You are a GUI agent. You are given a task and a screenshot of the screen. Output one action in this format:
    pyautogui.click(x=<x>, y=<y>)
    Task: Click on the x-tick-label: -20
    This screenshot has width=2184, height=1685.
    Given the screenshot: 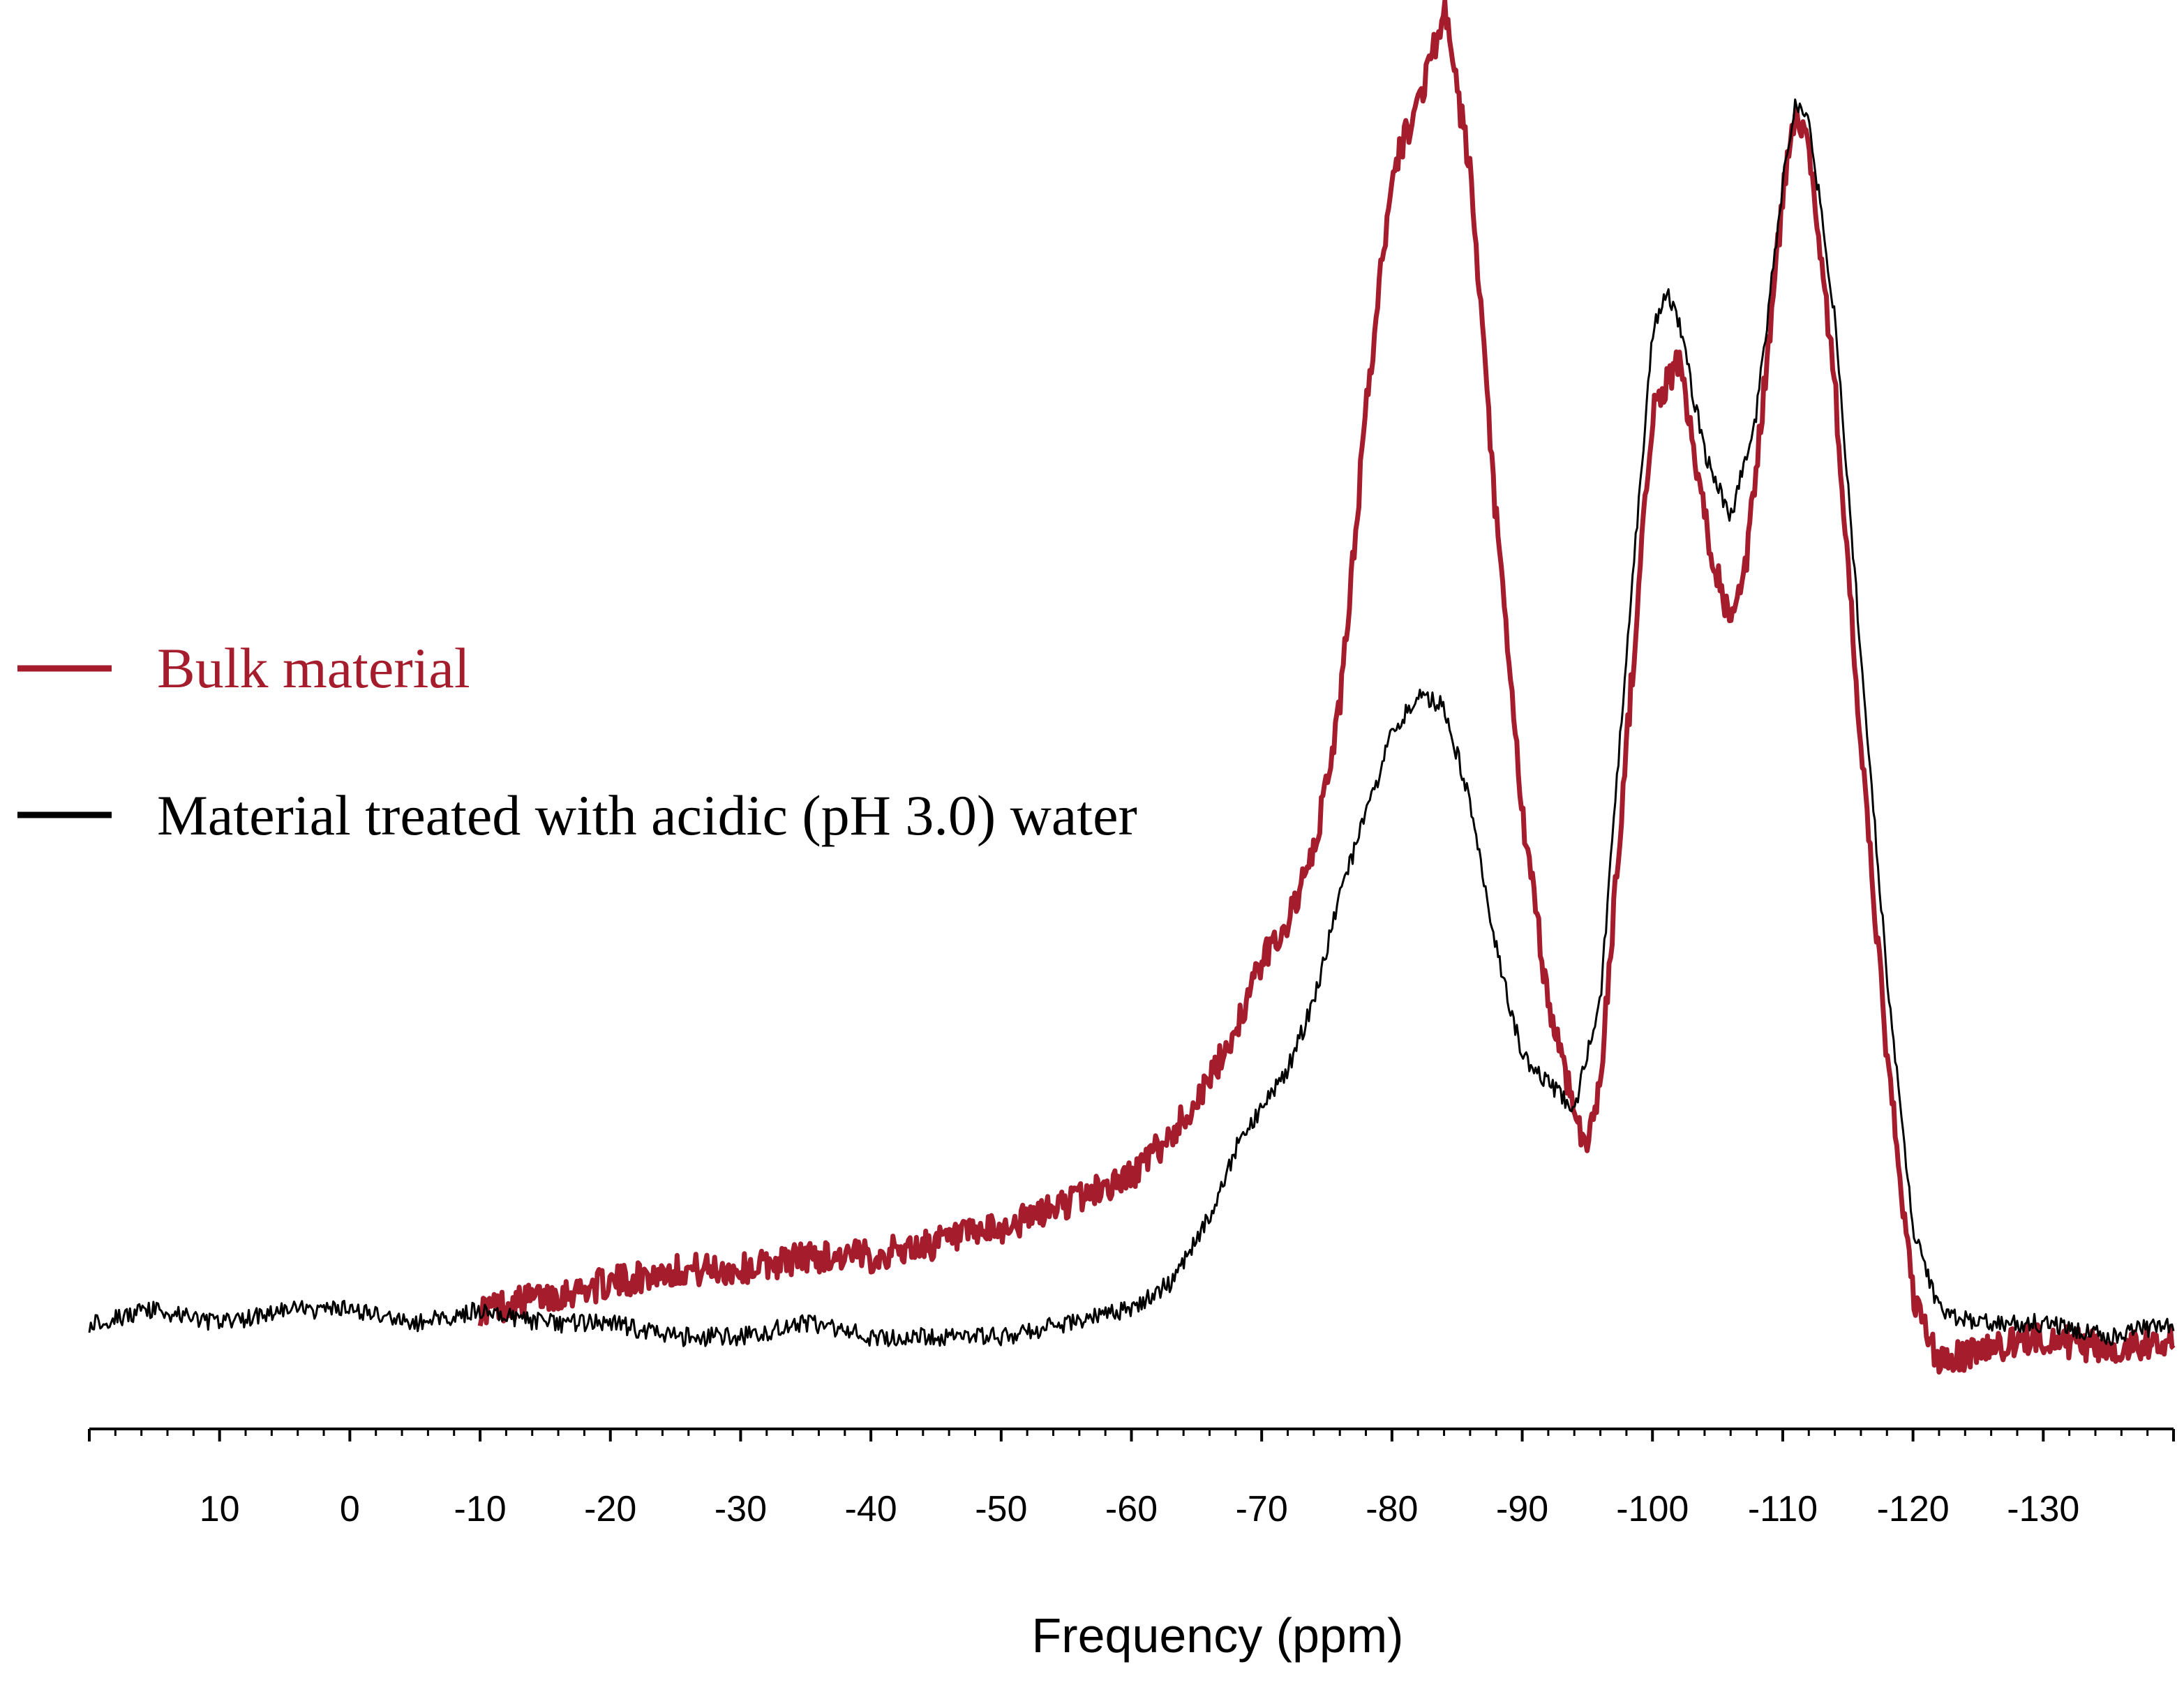 What is the action you would take?
    pyautogui.click(x=610, y=1509)
    